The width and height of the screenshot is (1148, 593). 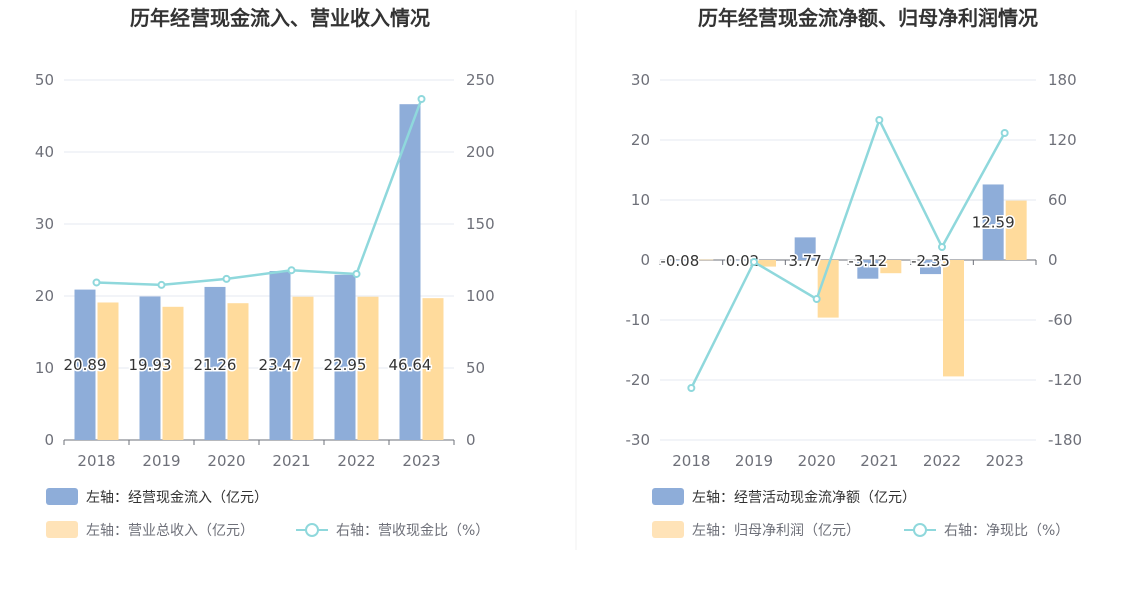 I want to click on left-tick-label: 40, so click(x=44, y=152).